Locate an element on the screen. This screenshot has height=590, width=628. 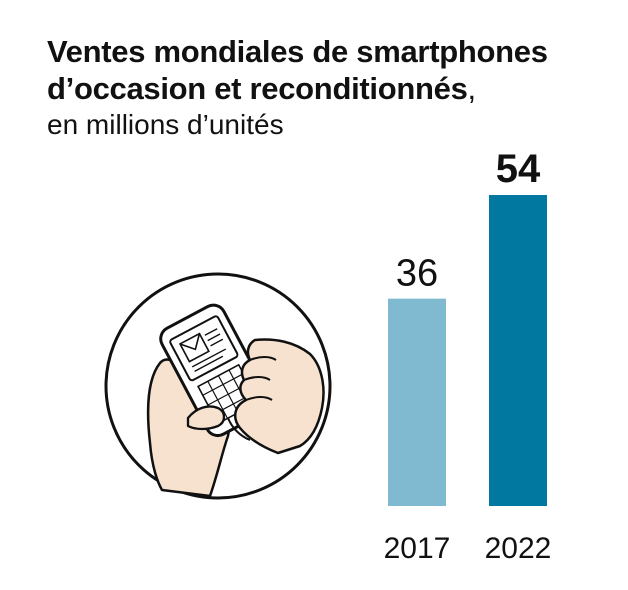
hands-holding-phone-icon is located at coordinates (218, 386).